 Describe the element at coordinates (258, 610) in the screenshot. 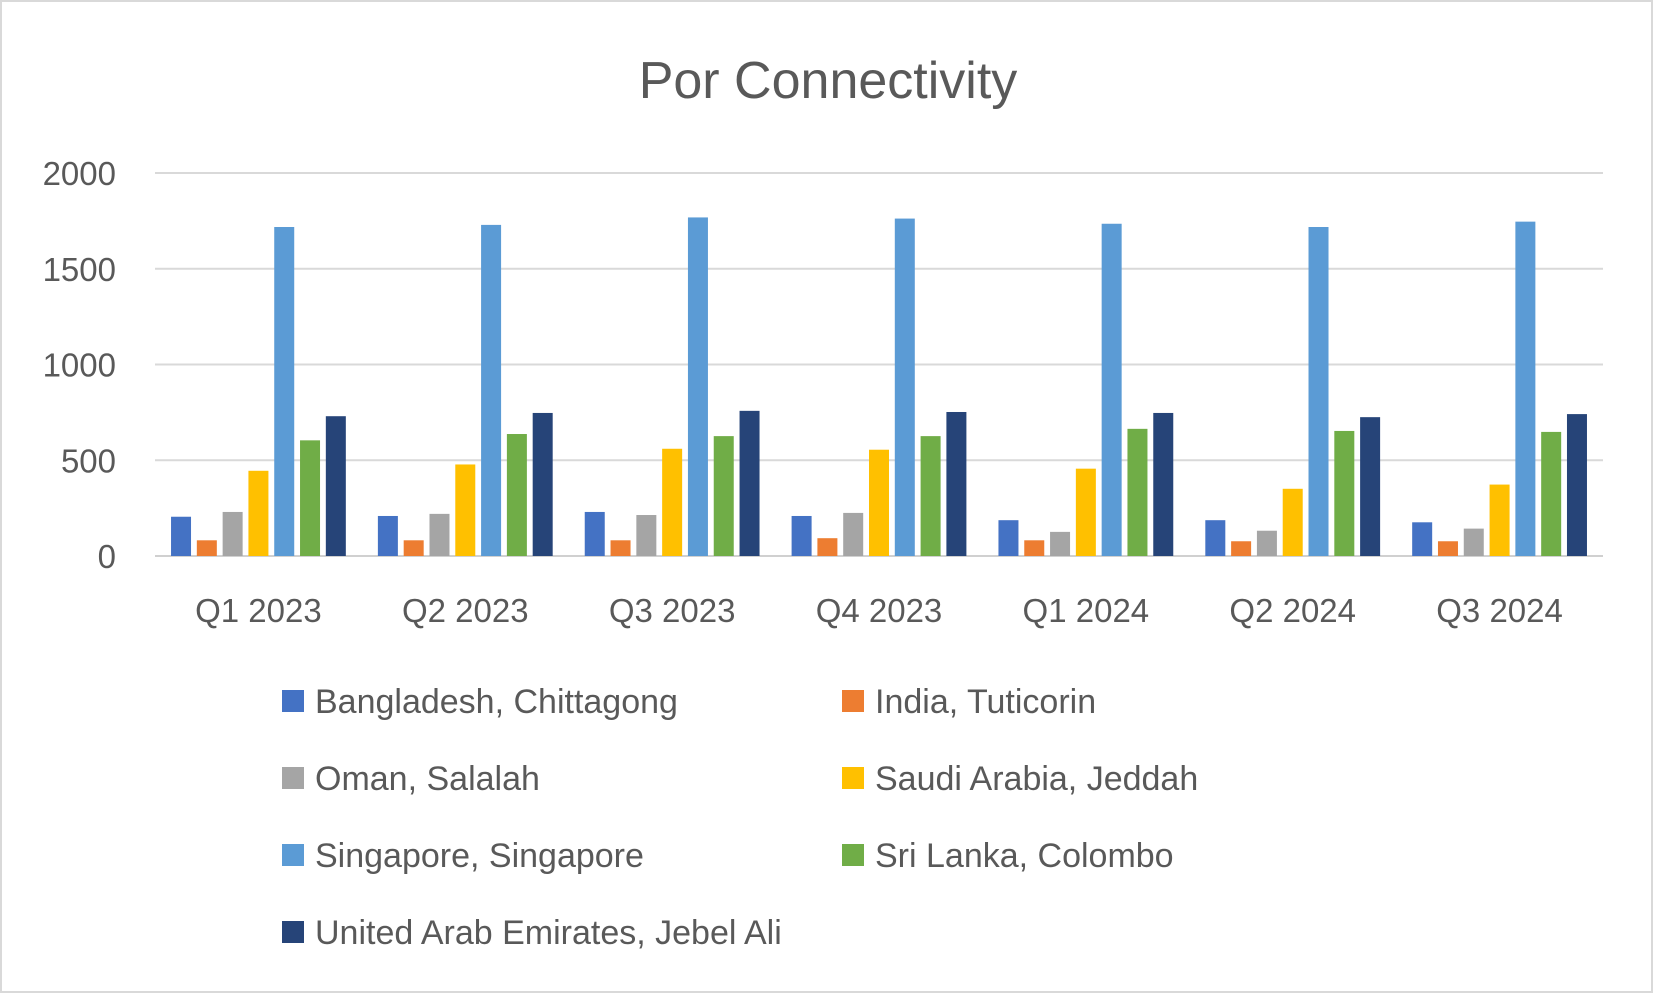

I see `x-tick-label: Q1 2023` at that location.